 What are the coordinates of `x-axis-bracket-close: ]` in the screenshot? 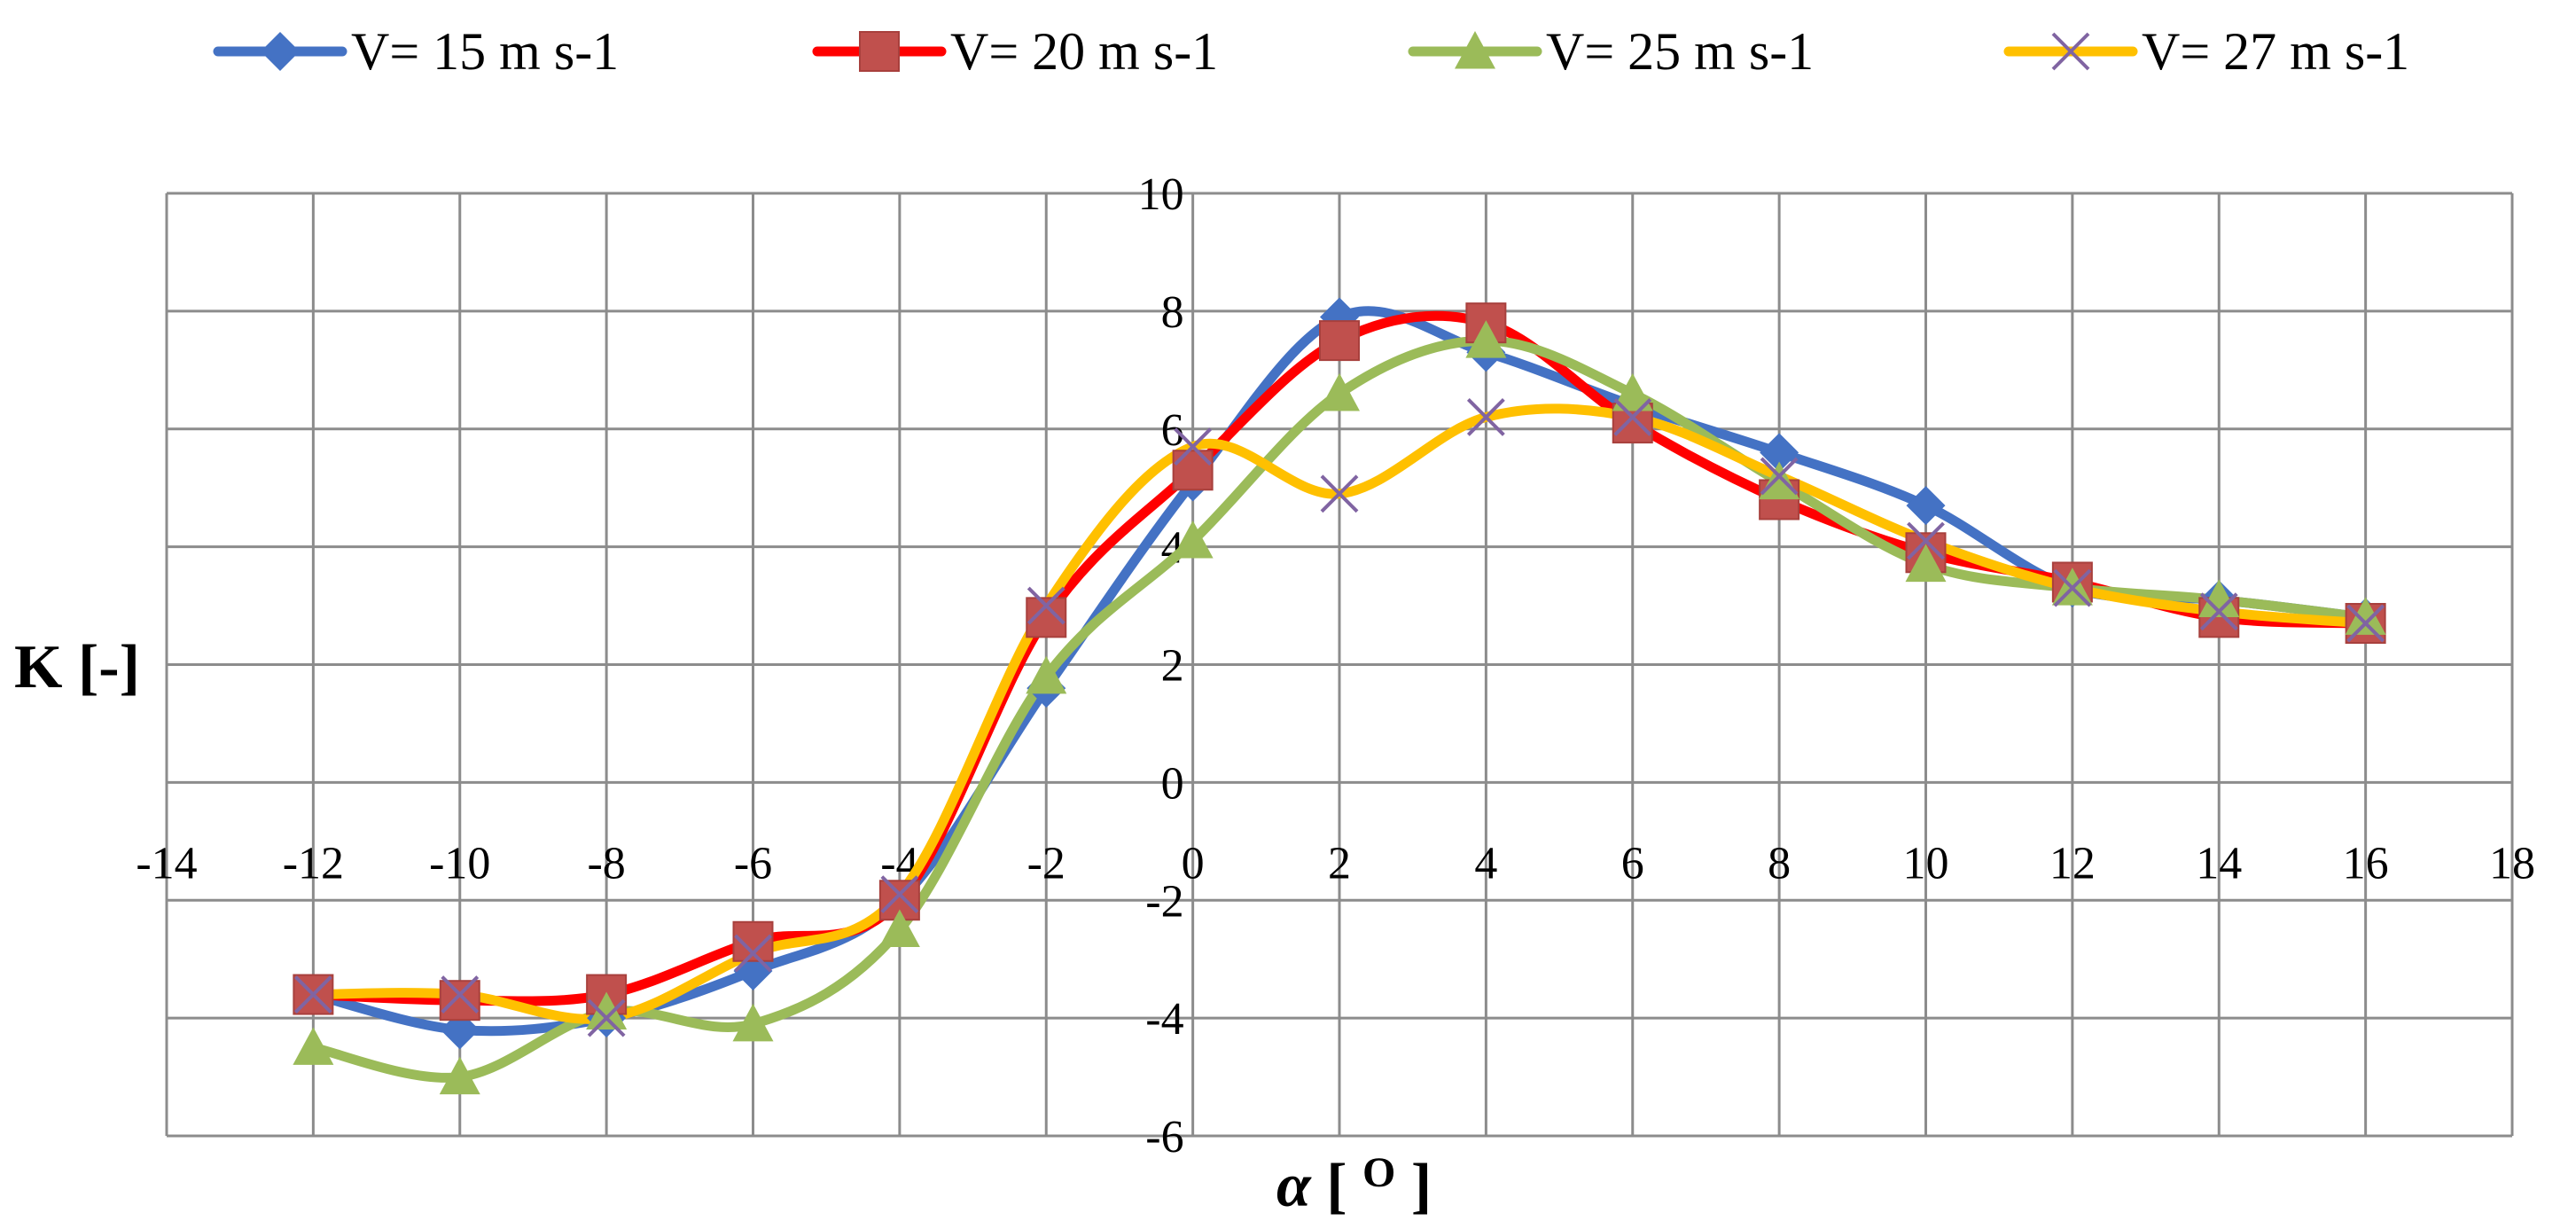 It's located at (1421, 1186).